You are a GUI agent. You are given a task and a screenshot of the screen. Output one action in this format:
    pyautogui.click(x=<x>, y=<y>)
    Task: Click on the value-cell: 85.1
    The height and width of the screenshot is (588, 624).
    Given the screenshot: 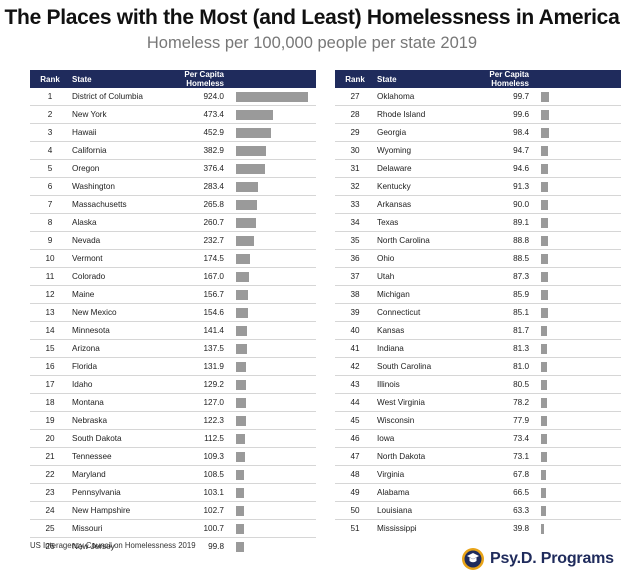 What is the action you would take?
    pyautogui.click(x=496, y=312)
    